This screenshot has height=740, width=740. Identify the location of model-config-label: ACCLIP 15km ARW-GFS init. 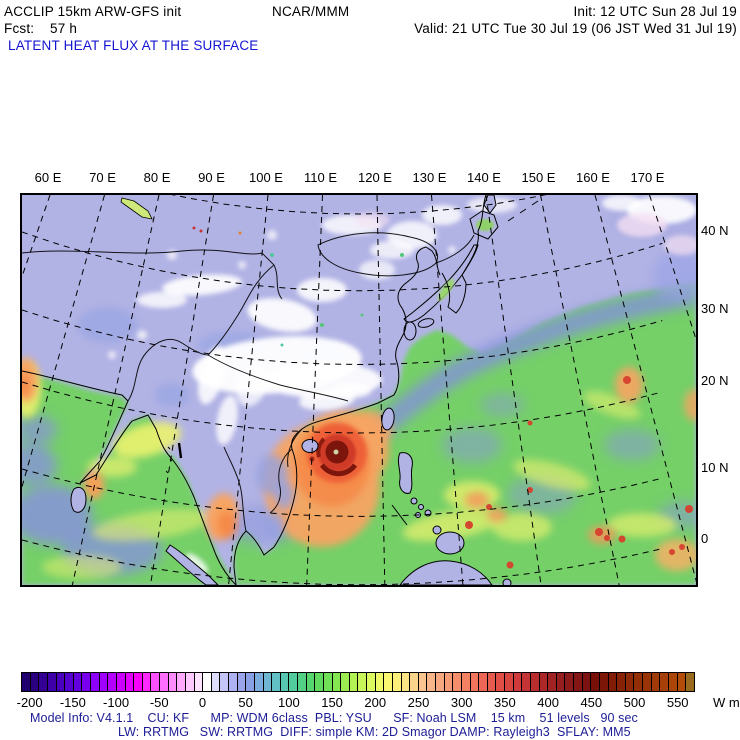
(93, 11).